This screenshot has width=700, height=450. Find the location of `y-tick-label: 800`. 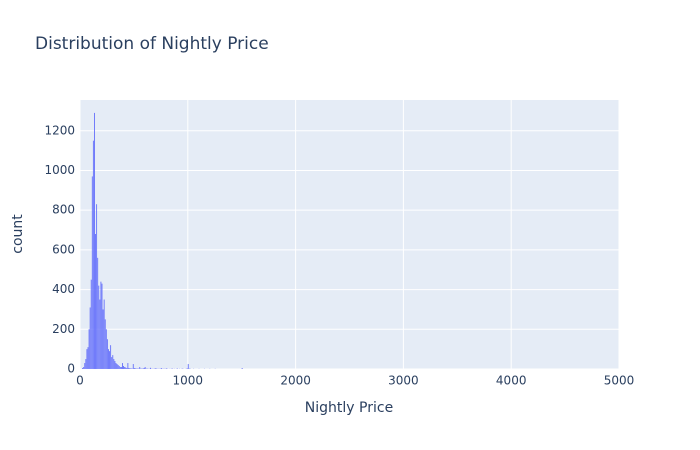

y-tick-label: 800 is located at coordinates (63, 210).